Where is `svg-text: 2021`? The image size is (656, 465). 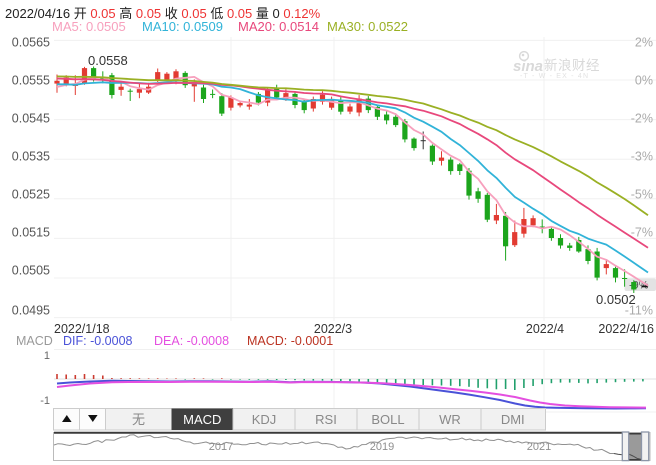 svg-text: 2021 is located at coordinates (539, 447).